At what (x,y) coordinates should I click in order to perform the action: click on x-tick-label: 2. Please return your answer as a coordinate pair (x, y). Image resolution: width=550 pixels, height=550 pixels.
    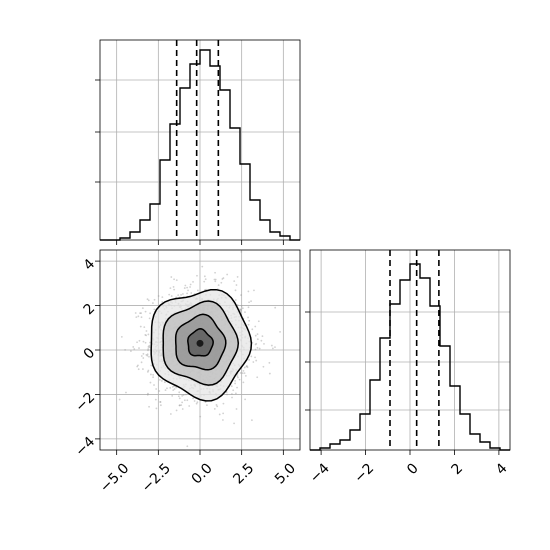
    Looking at the image, I should click on (458, 469).